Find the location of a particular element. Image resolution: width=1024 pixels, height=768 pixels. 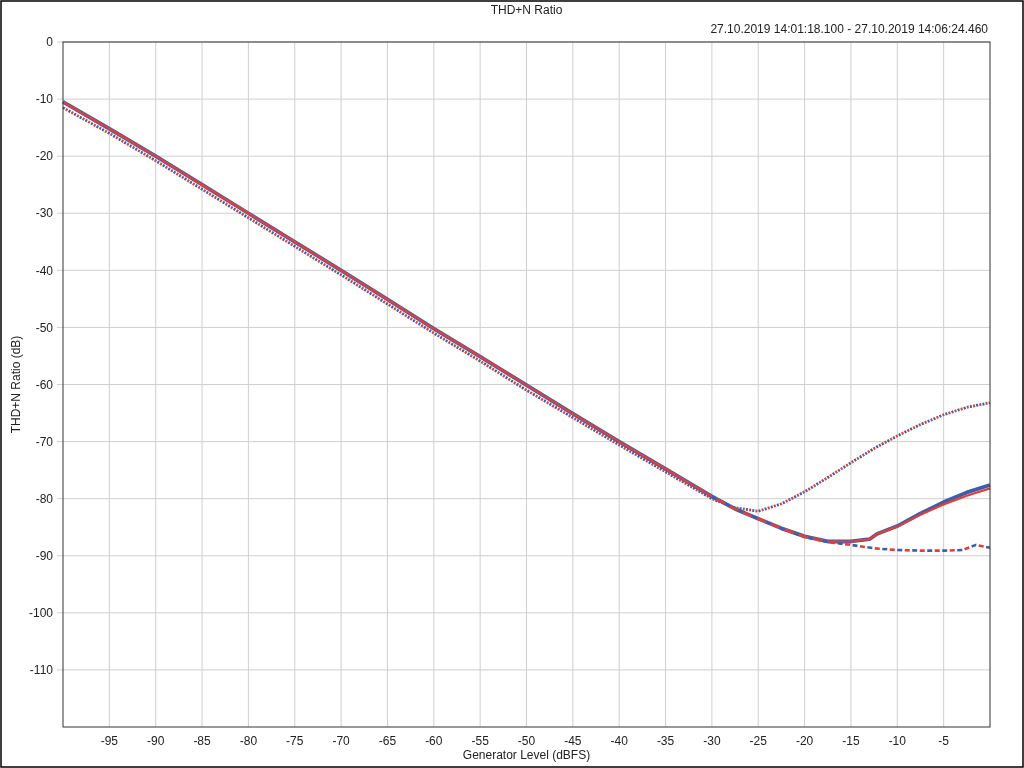

x-tick-label: -85 is located at coordinates (202, 741).